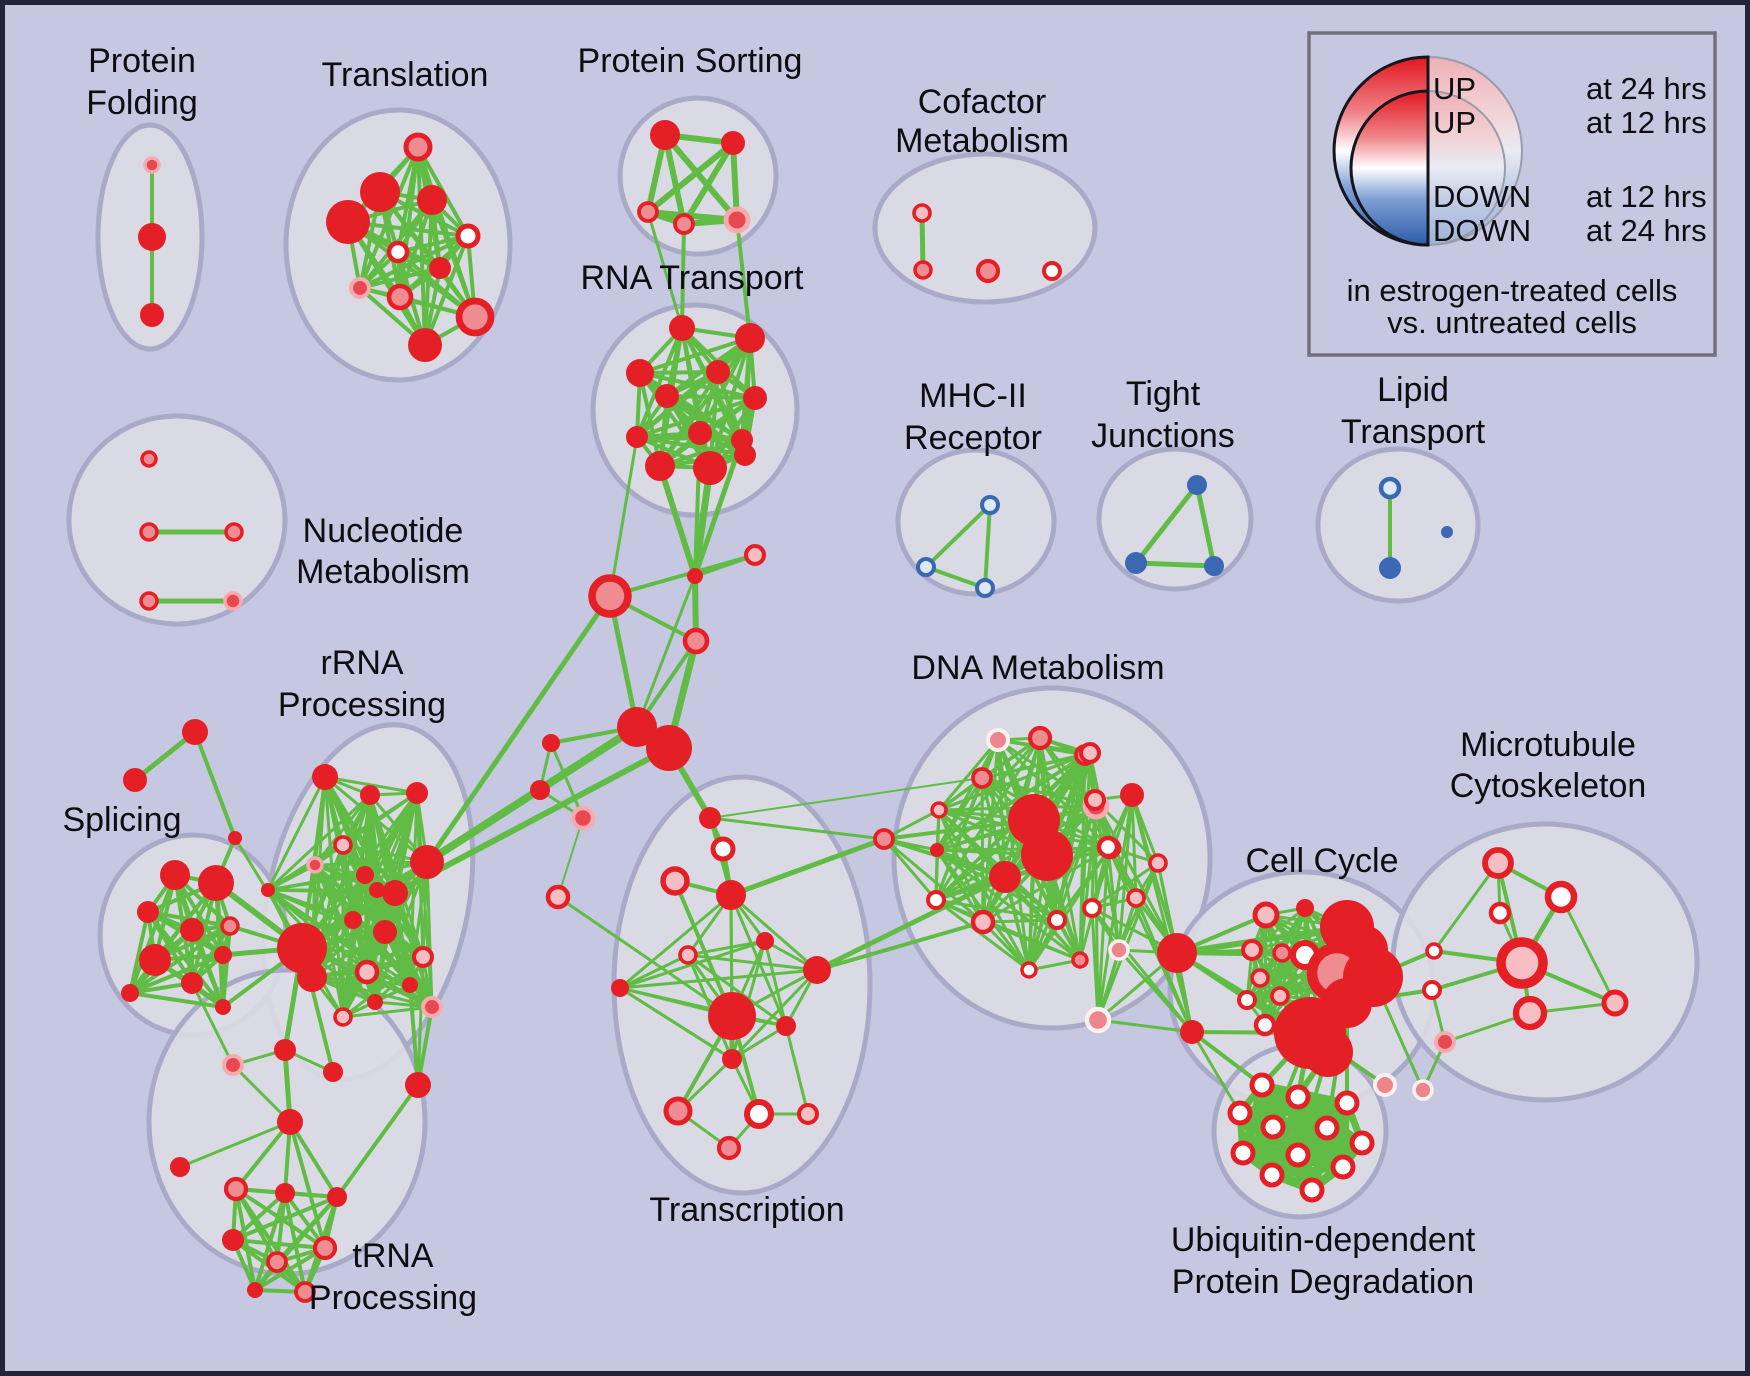  I want to click on gene-node-179-ringwhite, so click(1240, 1113).